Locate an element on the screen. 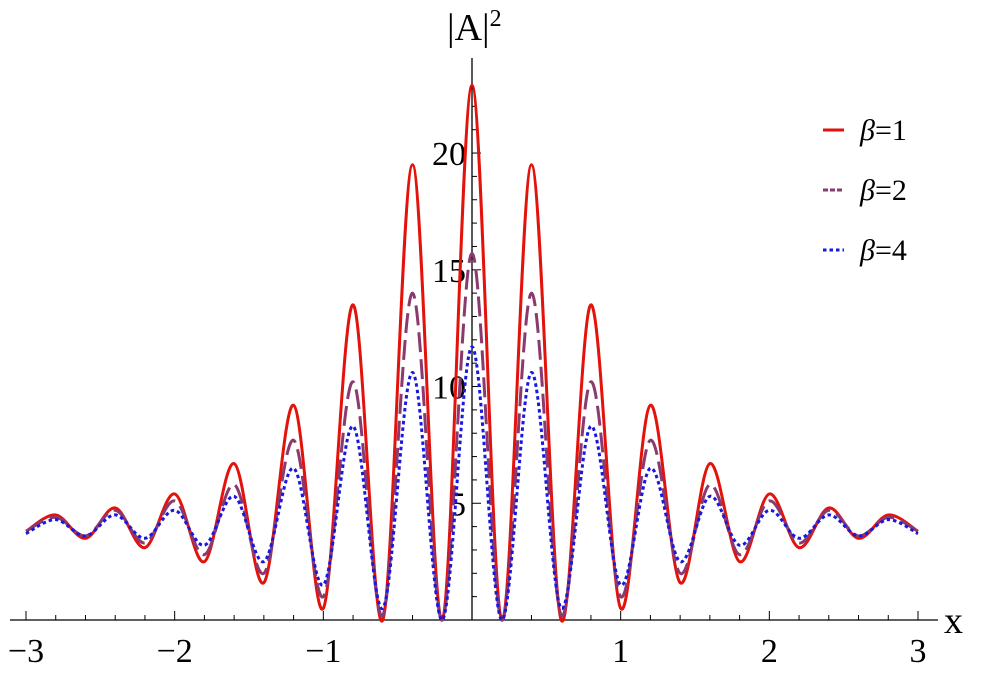 Image resolution: width=1000 pixels, height=676 pixels. x-axis-label: x is located at coordinates (953, 621).